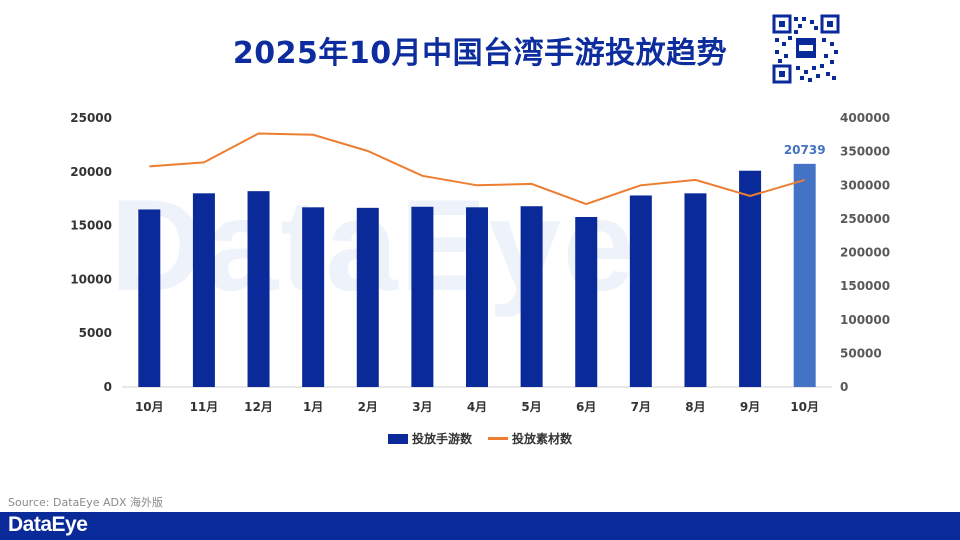 The width and height of the screenshot is (960, 540). What do you see at coordinates (542, 439) in the screenshot?
I see `legend-line-label: 投放素材数` at bounding box center [542, 439].